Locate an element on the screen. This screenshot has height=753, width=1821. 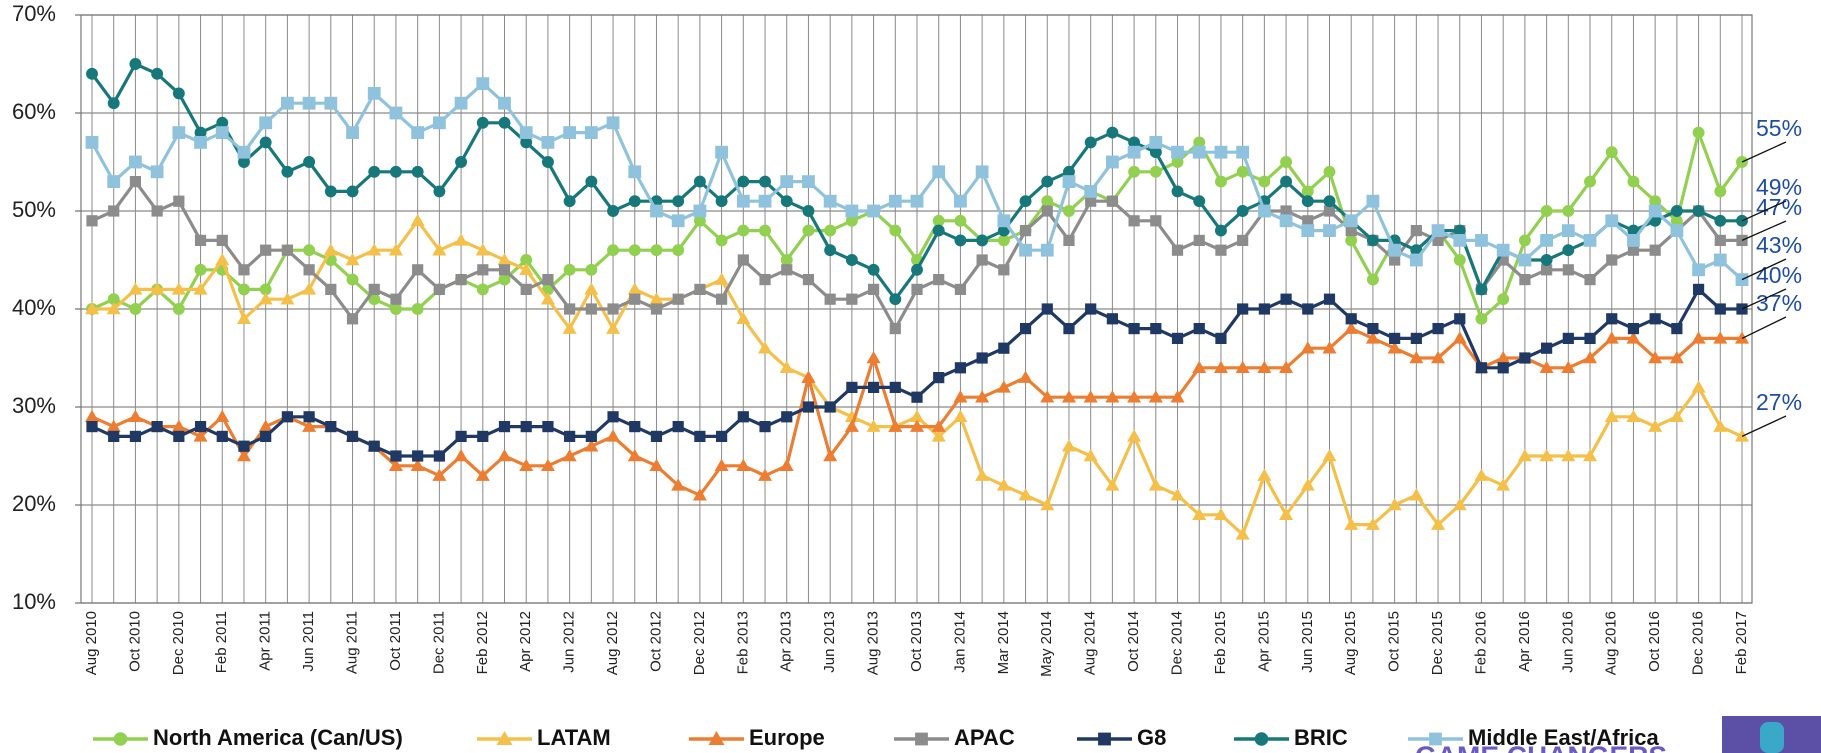
x-tick-label: Jun 2012 is located at coordinates (569, 642).